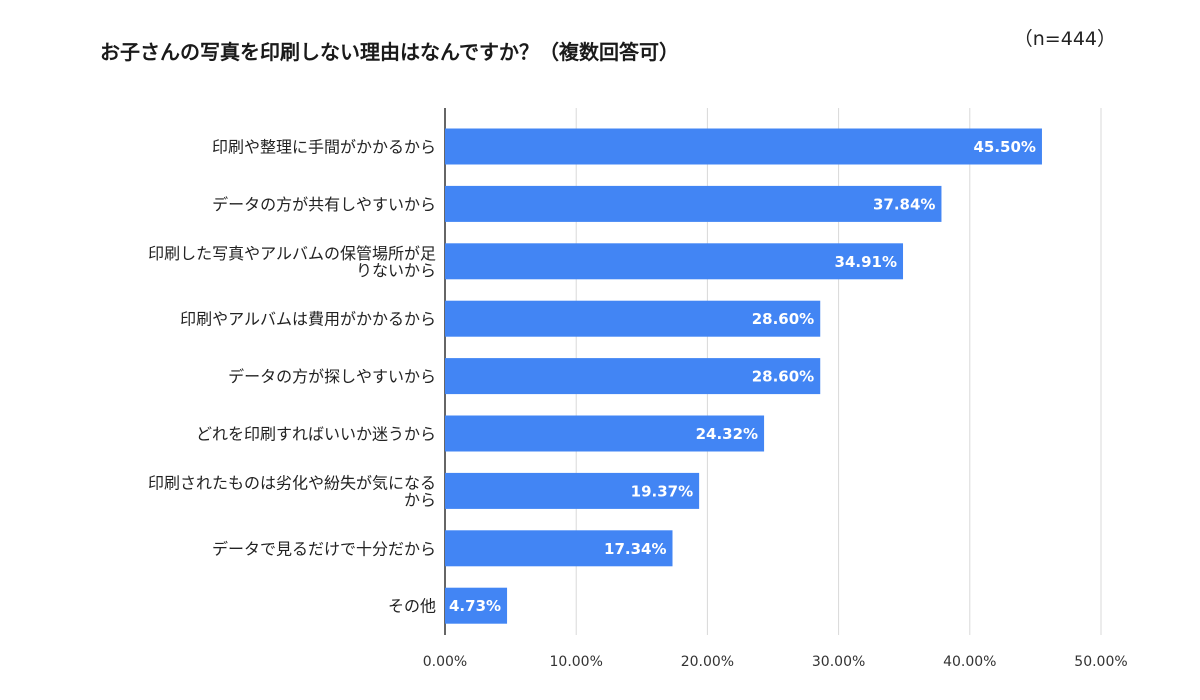  I want to click on x-tick-label: 20.00%, so click(707, 662).